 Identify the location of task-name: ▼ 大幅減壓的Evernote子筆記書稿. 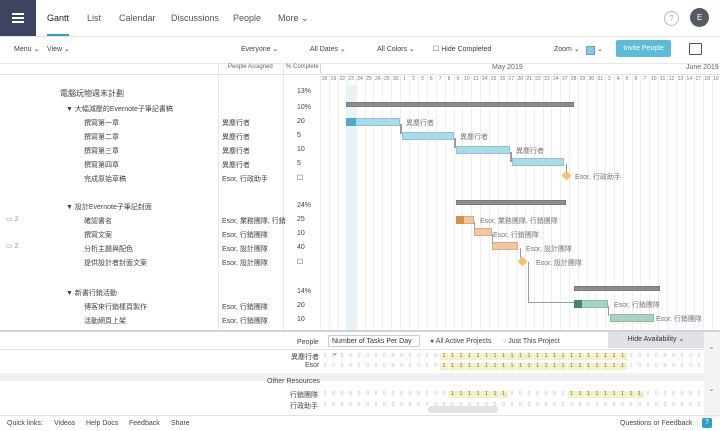
(119, 109).